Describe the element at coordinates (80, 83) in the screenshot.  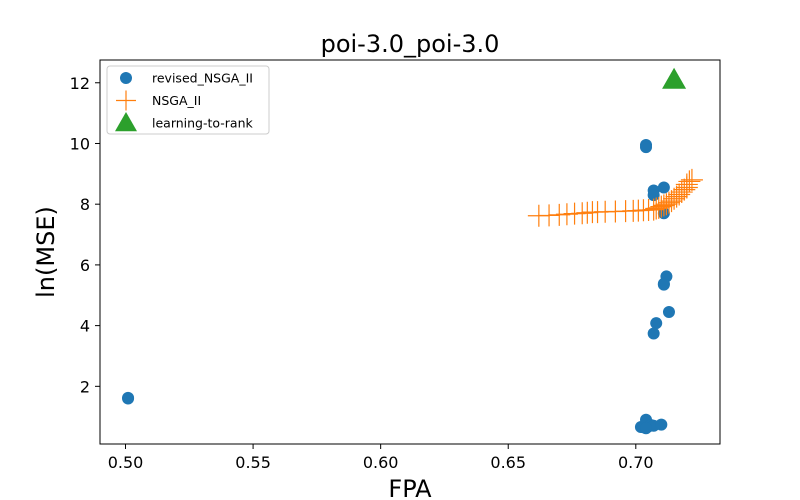
I see `y-tick-label: 12` at that location.